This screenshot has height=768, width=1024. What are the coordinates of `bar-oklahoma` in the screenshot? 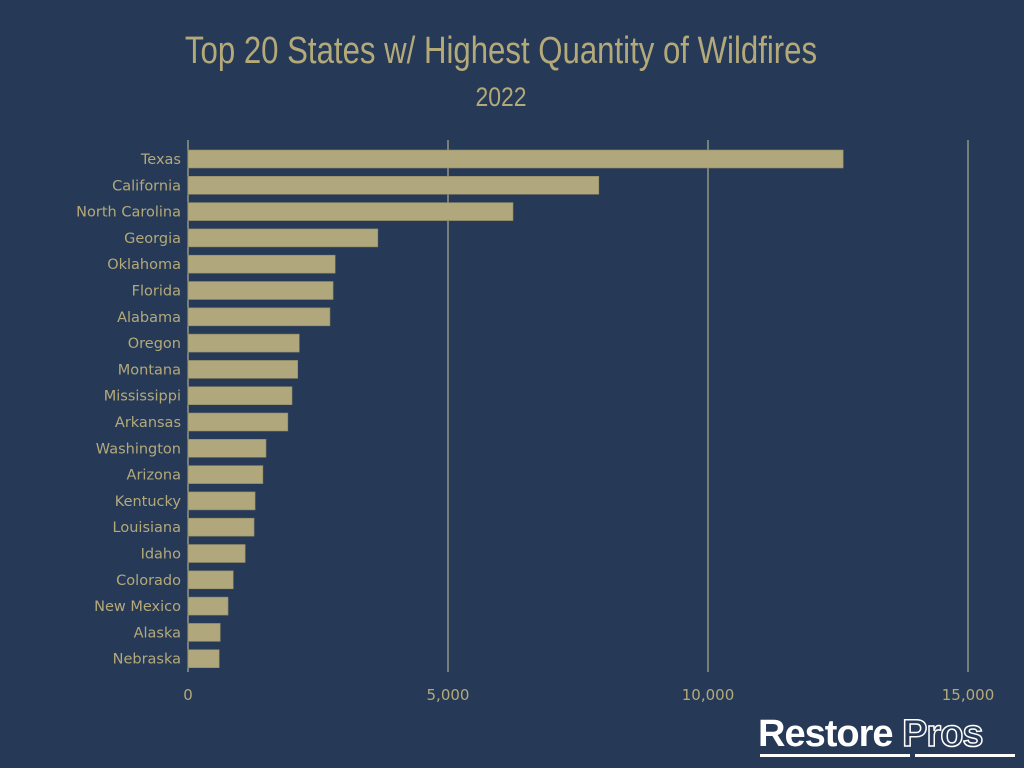 It's located at (261, 264).